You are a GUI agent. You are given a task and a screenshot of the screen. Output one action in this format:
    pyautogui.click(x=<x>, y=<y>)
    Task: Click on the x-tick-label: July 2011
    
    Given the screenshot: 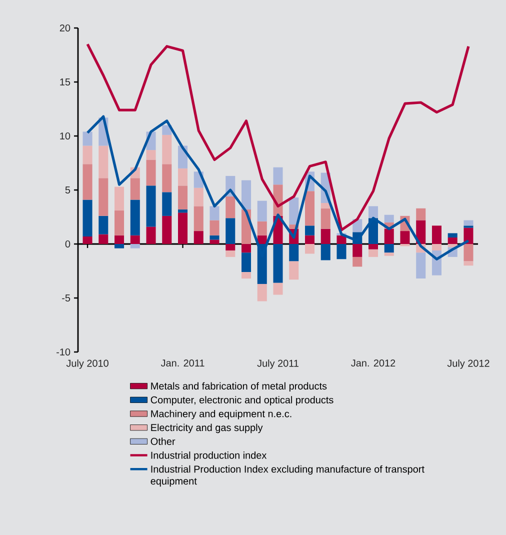 What is the action you would take?
    pyautogui.click(x=277, y=364)
    